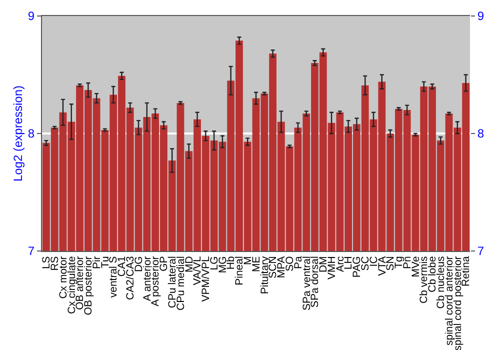 The image size is (500, 350). What do you see at coordinates (138, 264) in the screenshot?
I see `x-tick-label: DG` at bounding box center [138, 264].